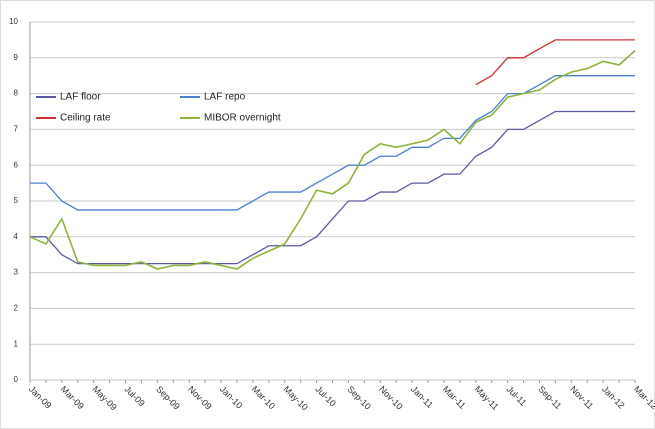  Describe the element at coordinates (16, 164) in the screenshot. I see `y-tick-label: 6` at that location.